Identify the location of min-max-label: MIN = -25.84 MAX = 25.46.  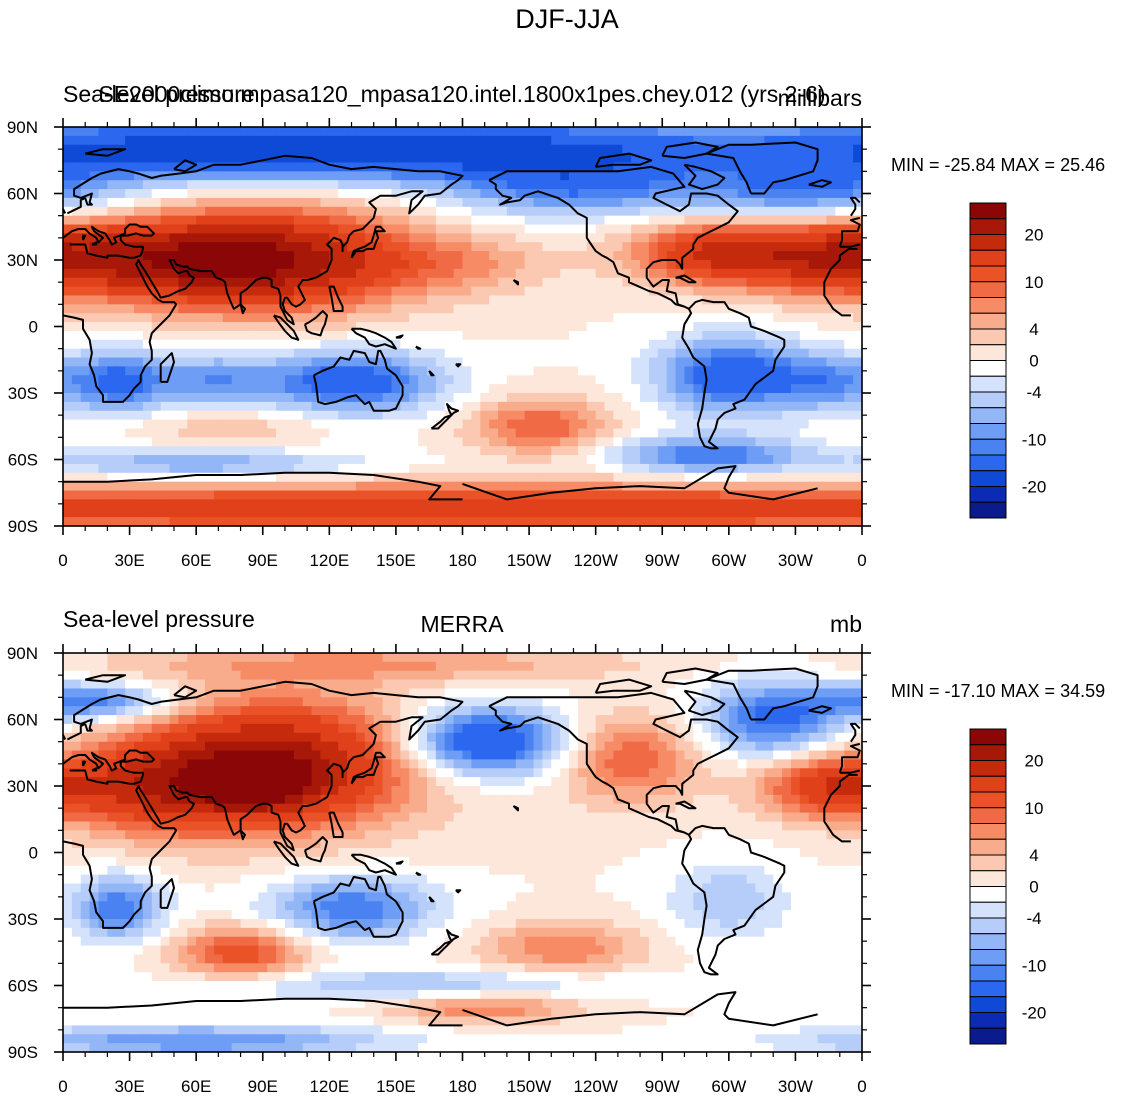
(998, 165).